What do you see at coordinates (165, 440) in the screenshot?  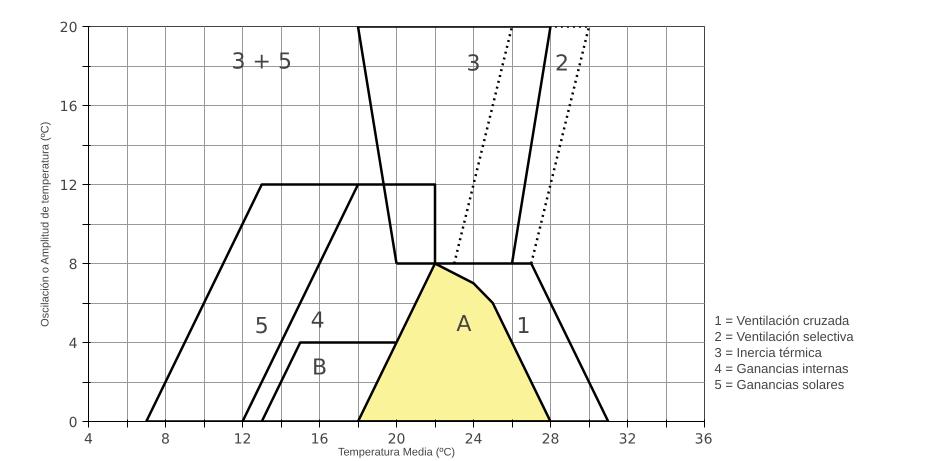 I see `x-tick-label: 8` at bounding box center [165, 440].